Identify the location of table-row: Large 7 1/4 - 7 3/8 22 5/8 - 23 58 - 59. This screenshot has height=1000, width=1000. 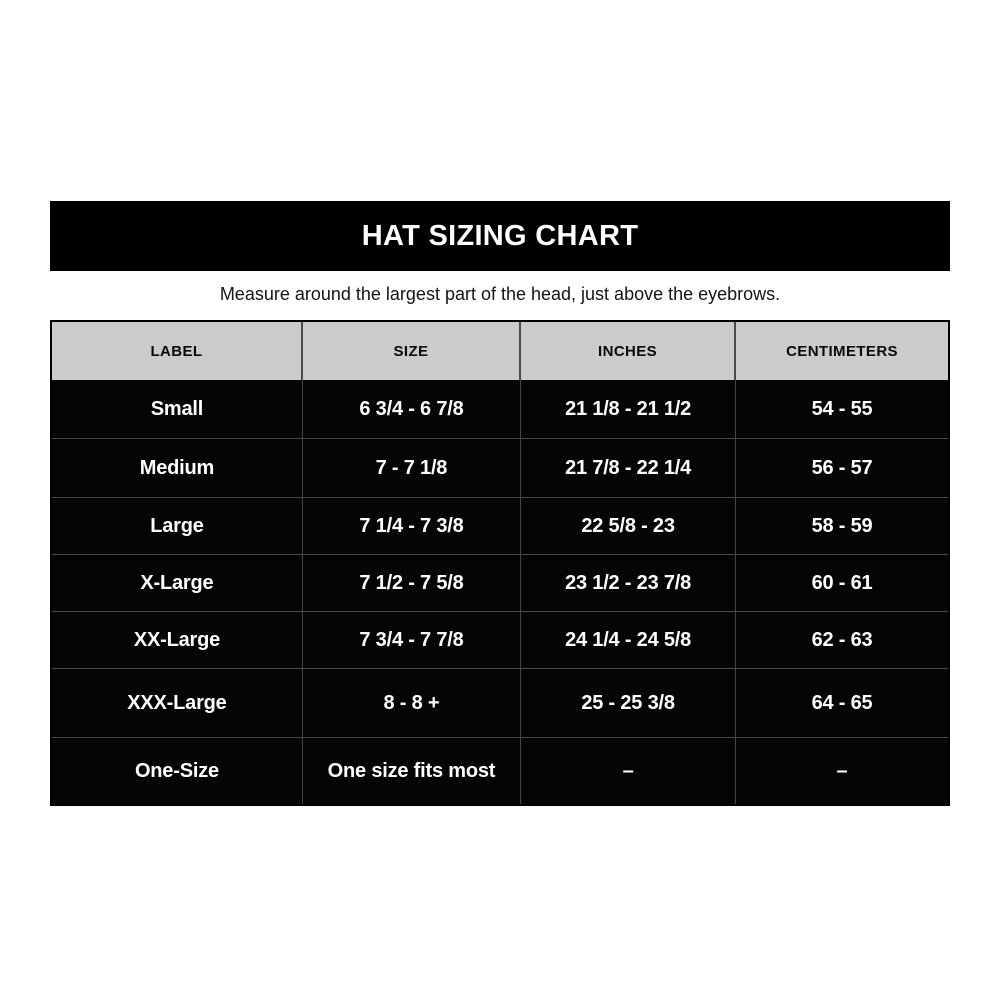
(500, 525).